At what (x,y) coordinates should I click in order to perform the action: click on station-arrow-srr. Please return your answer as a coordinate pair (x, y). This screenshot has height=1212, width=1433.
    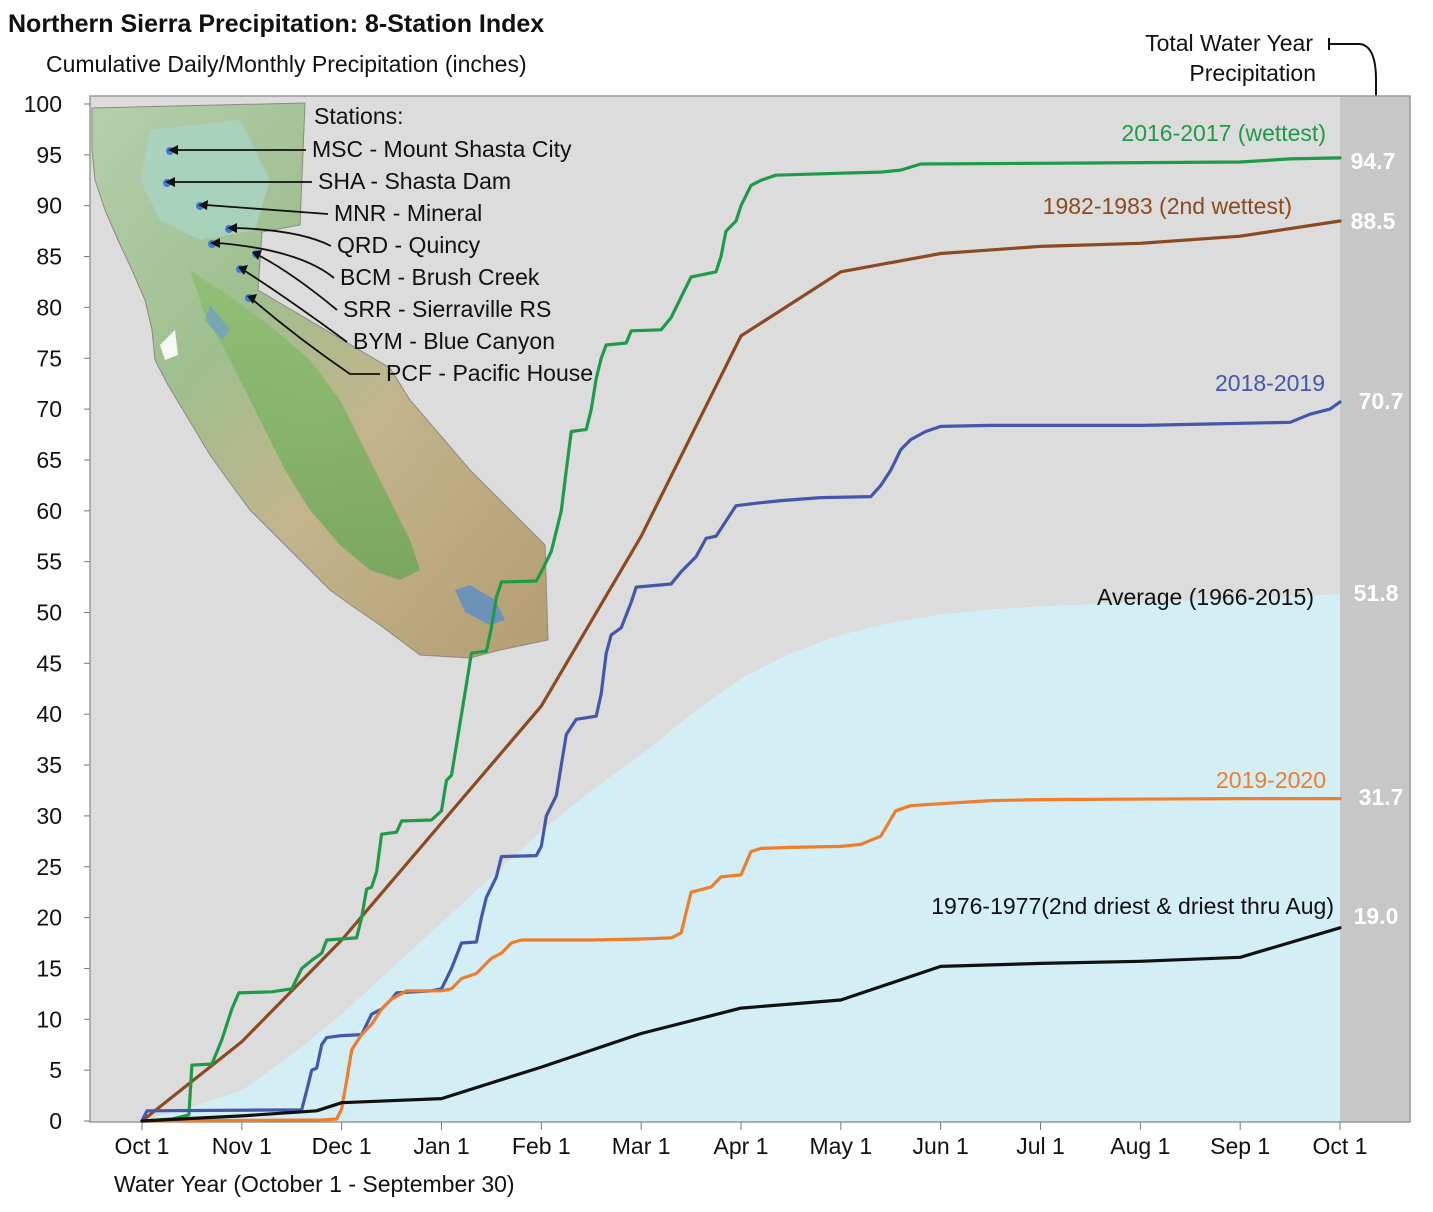
    Looking at the image, I should click on (298, 283).